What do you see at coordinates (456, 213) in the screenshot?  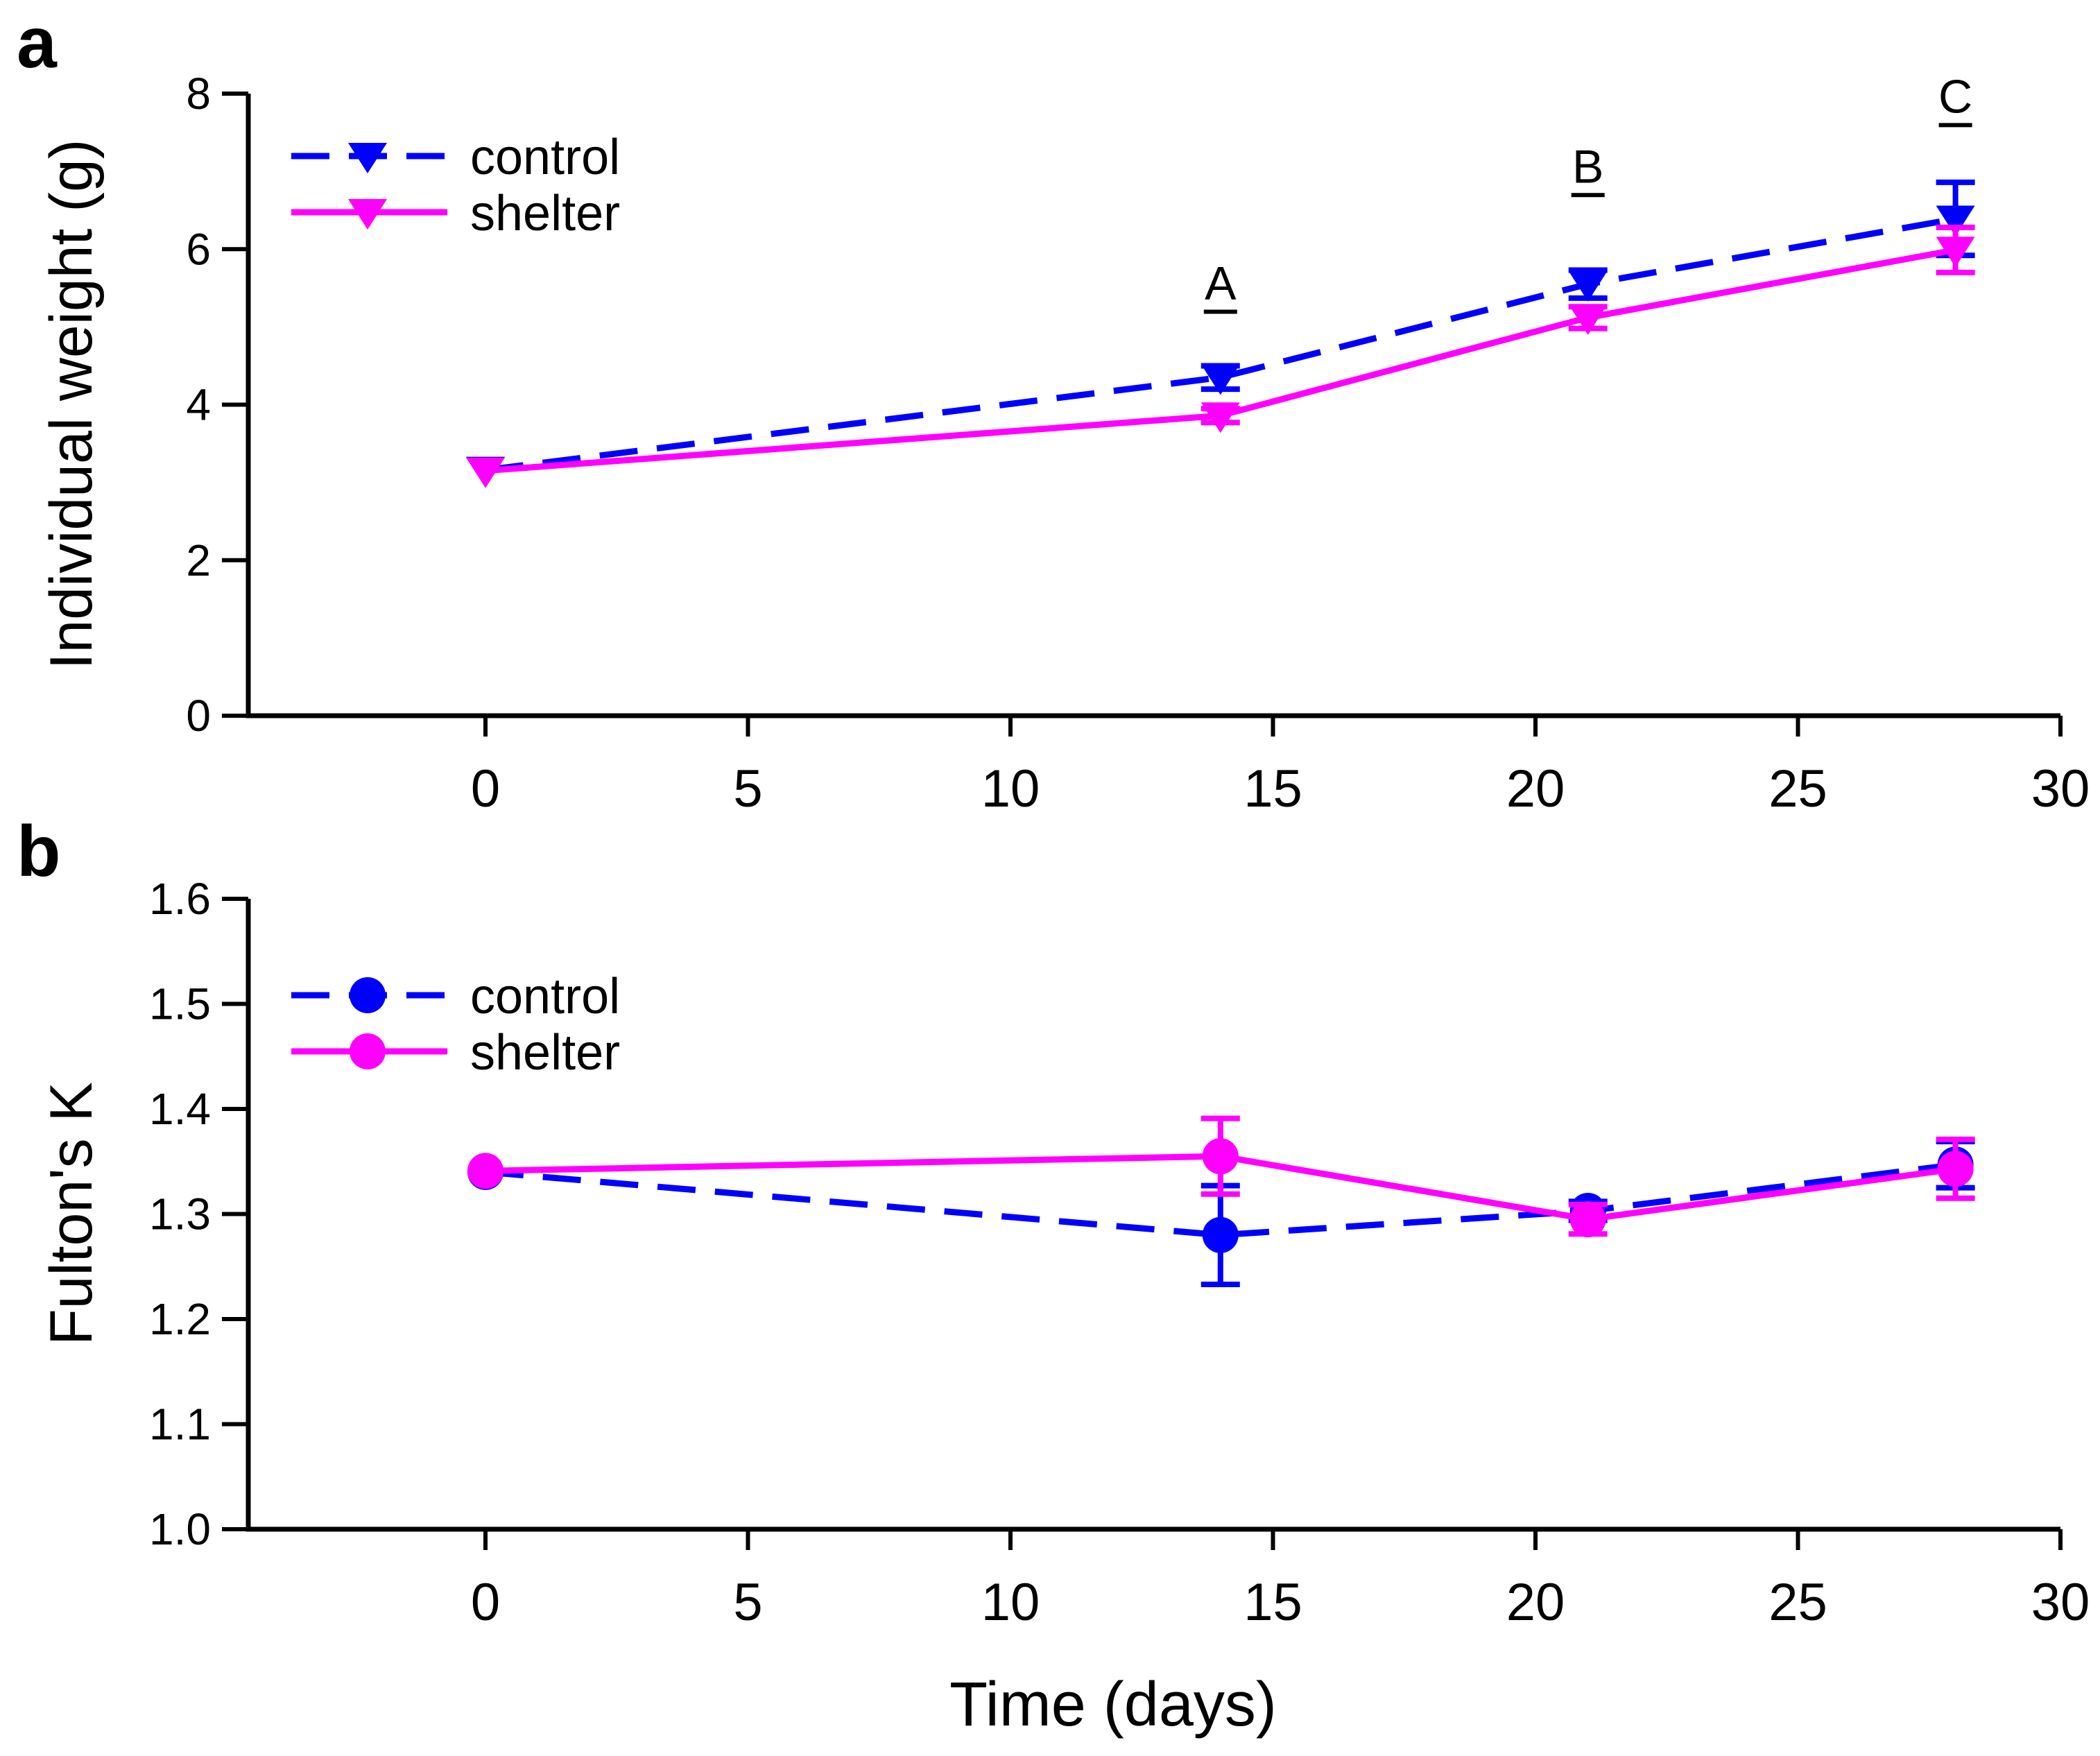 I see `legend-item-shelter-a: shelter` at bounding box center [456, 213].